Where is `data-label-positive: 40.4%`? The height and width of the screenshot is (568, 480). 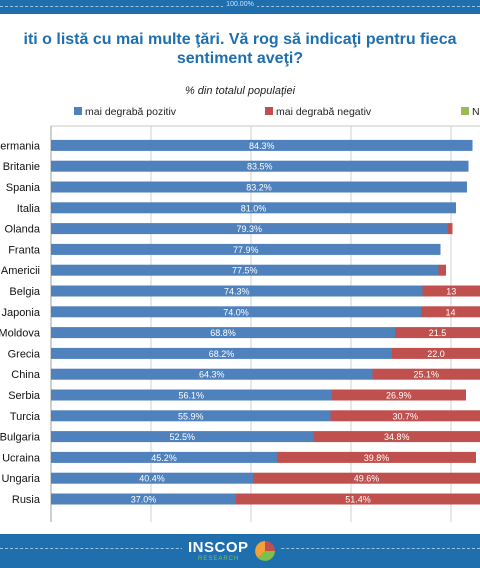 data-label-positive: 40.4% is located at coordinates (152, 479).